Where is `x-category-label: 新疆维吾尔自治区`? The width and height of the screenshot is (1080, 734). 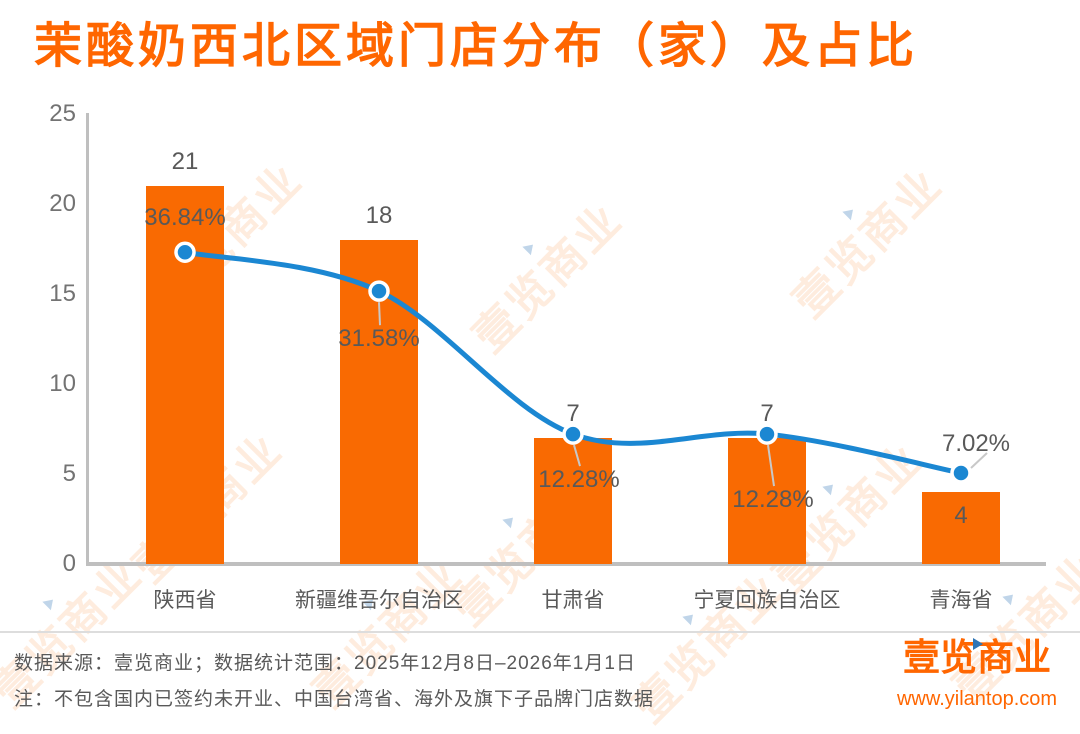 x-category-label: 新疆维吾尔自治区 is located at coordinates (379, 600).